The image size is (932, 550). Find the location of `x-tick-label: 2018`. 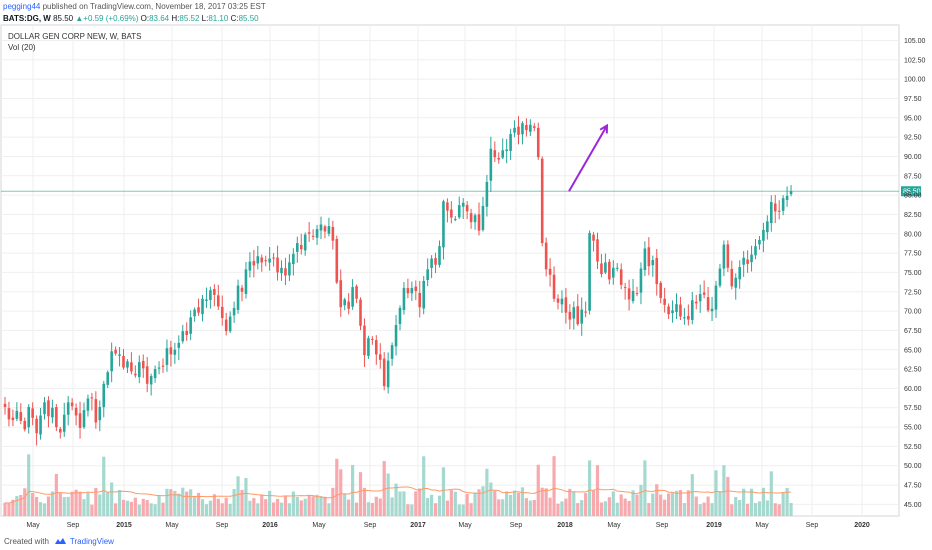

x-tick-label: 2018 is located at coordinates (565, 525).